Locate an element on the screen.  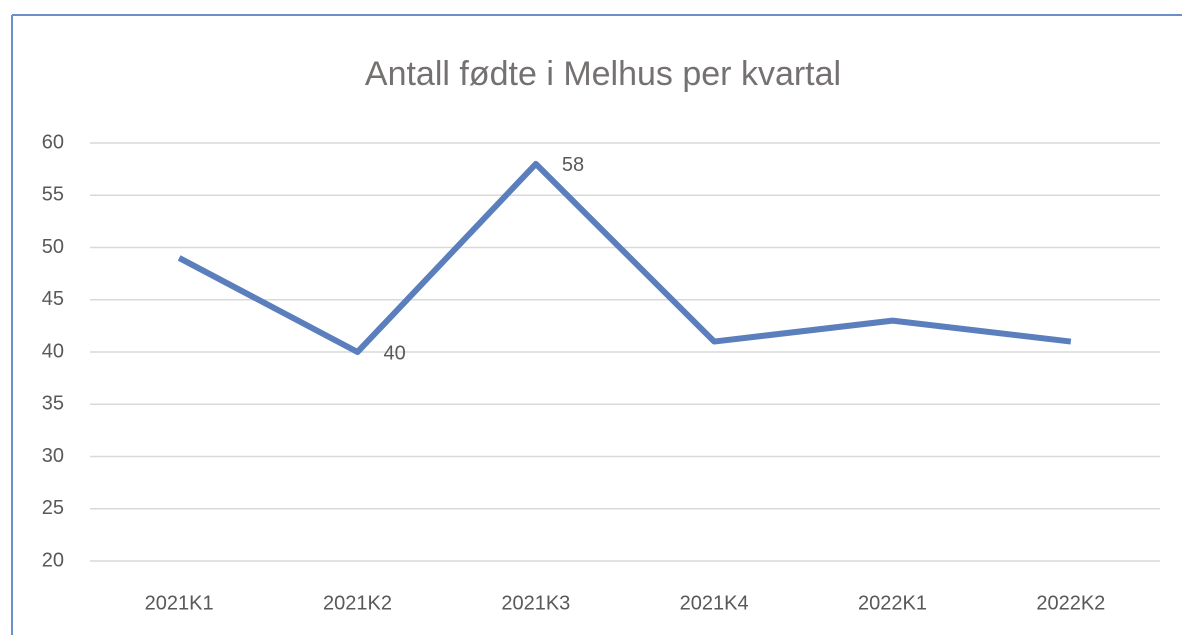
y-tick-label: 35 is located at coordinates (53, 404).